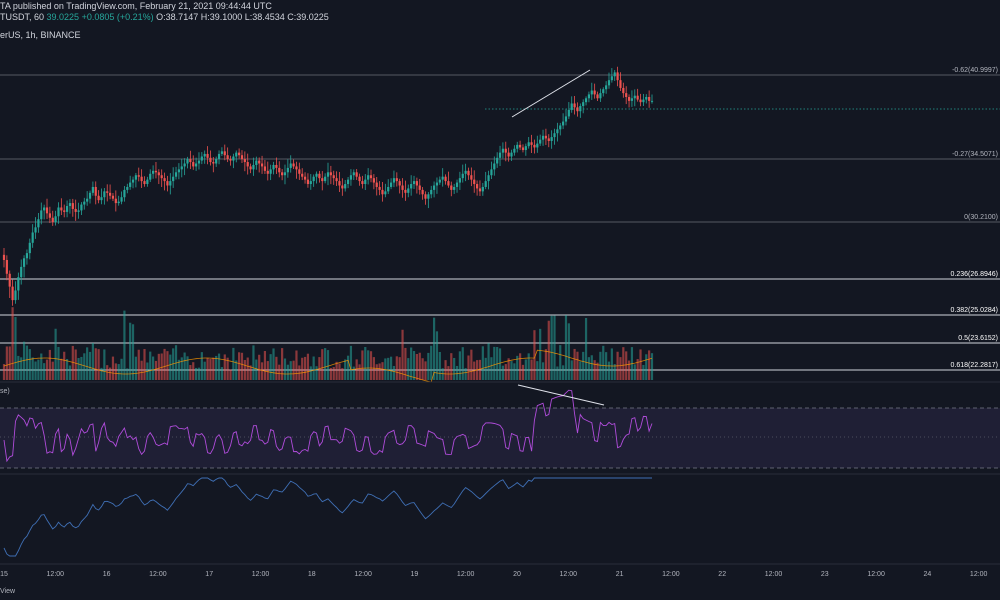 The height and width of the screenshot is (600, 1000). I want to click on time-tick-label: 22, so click(722, 574).